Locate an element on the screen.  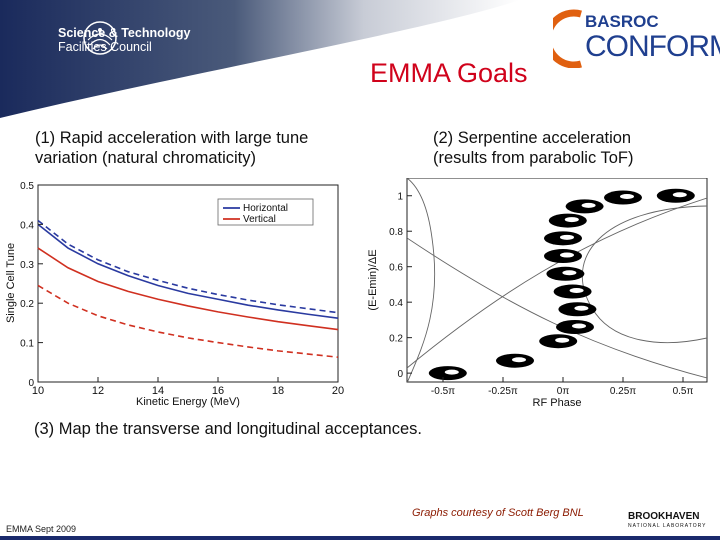
bnl-logo-text: BROOKHAVEN is located at coordinates (664, 516).